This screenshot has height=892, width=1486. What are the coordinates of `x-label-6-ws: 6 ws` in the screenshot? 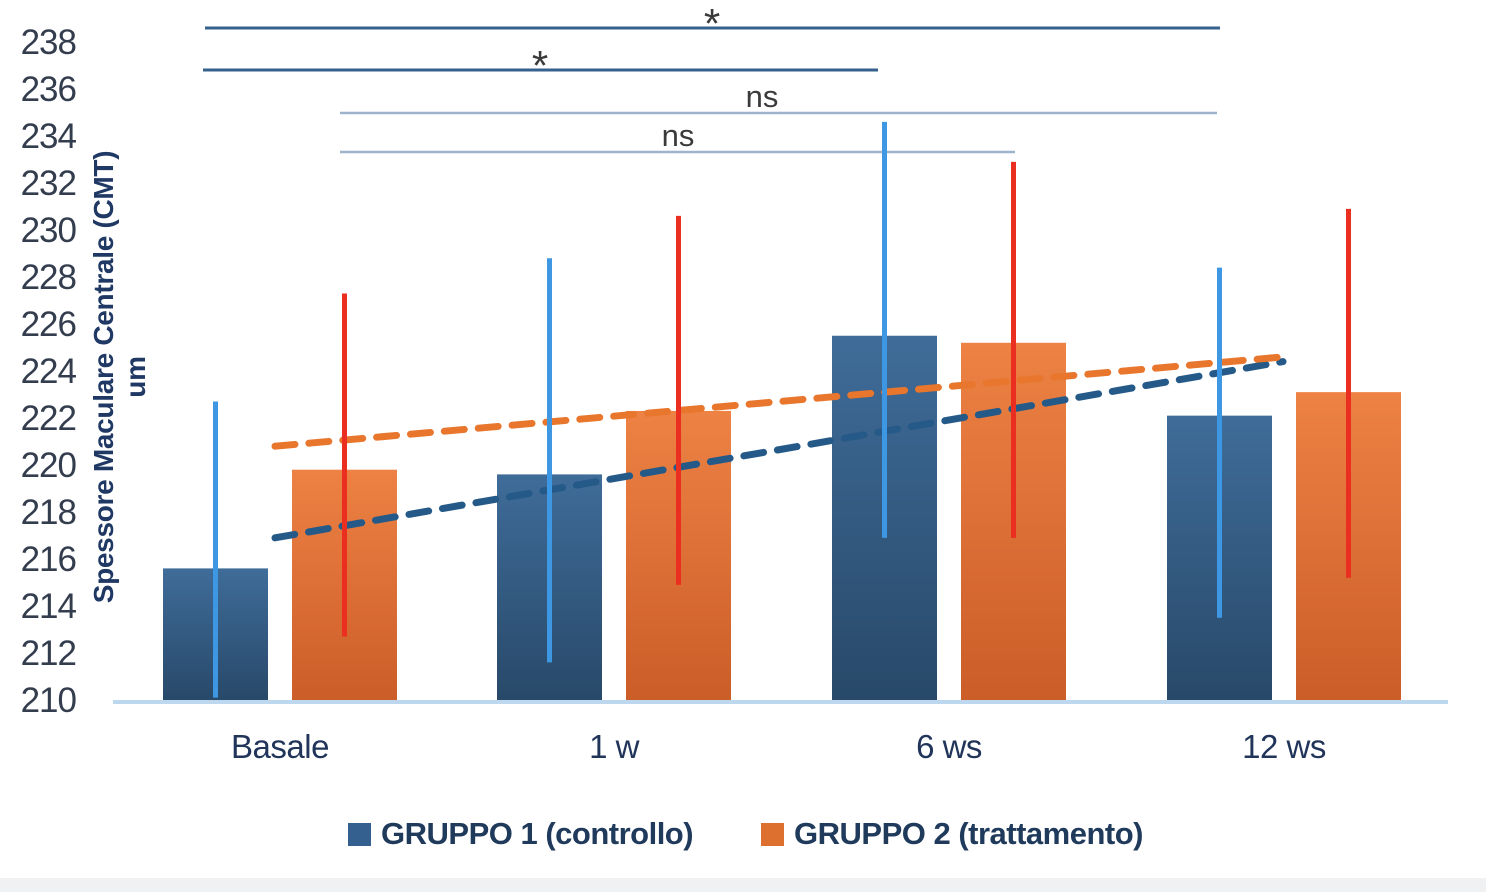 It's located at (949, 746).